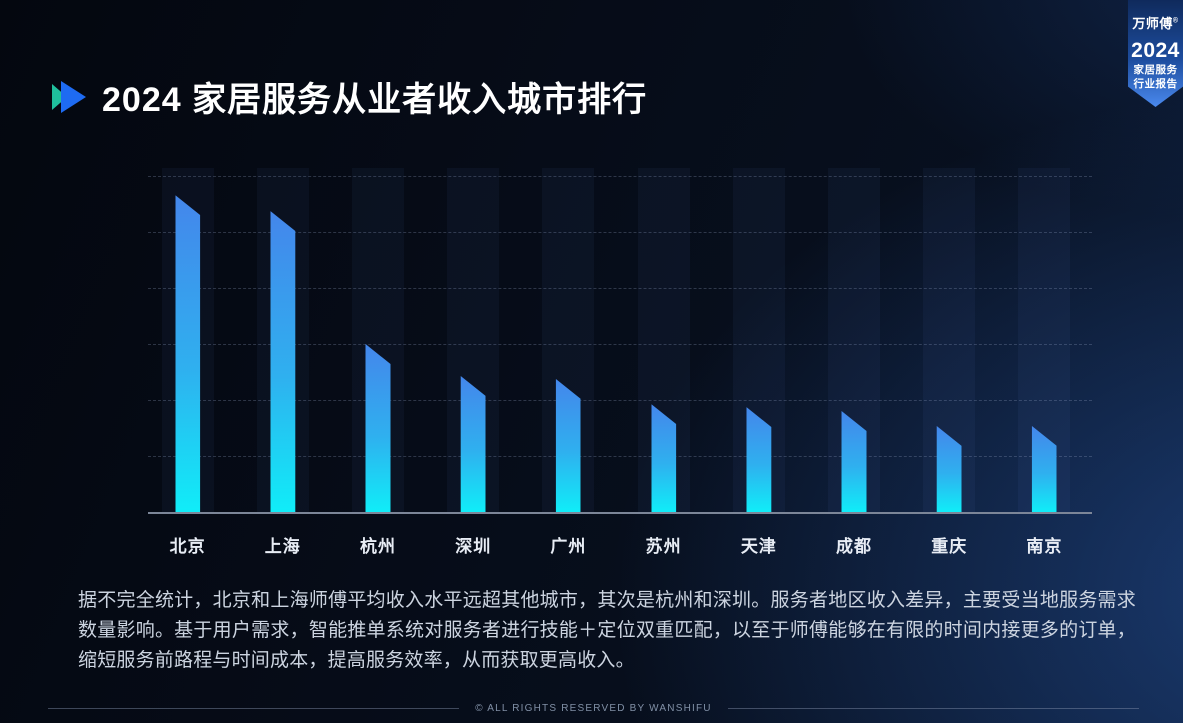 This screenshot has height=723, width=1183. What do you see at coordinates (473, 546) in the screenshot?
I see `x-axis-label: 深圳` at bounding box center [473, 546].